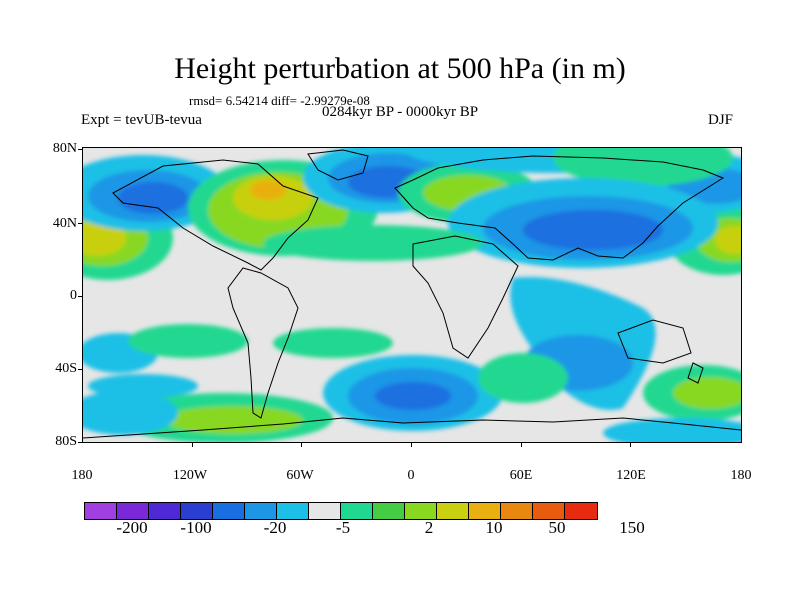 The width and height of the screenshot is (800, 600). What do you see at coordinates (196, 527) in the screenshot?
I see `colorbar-label: -100` at bounding box center [196, 527].